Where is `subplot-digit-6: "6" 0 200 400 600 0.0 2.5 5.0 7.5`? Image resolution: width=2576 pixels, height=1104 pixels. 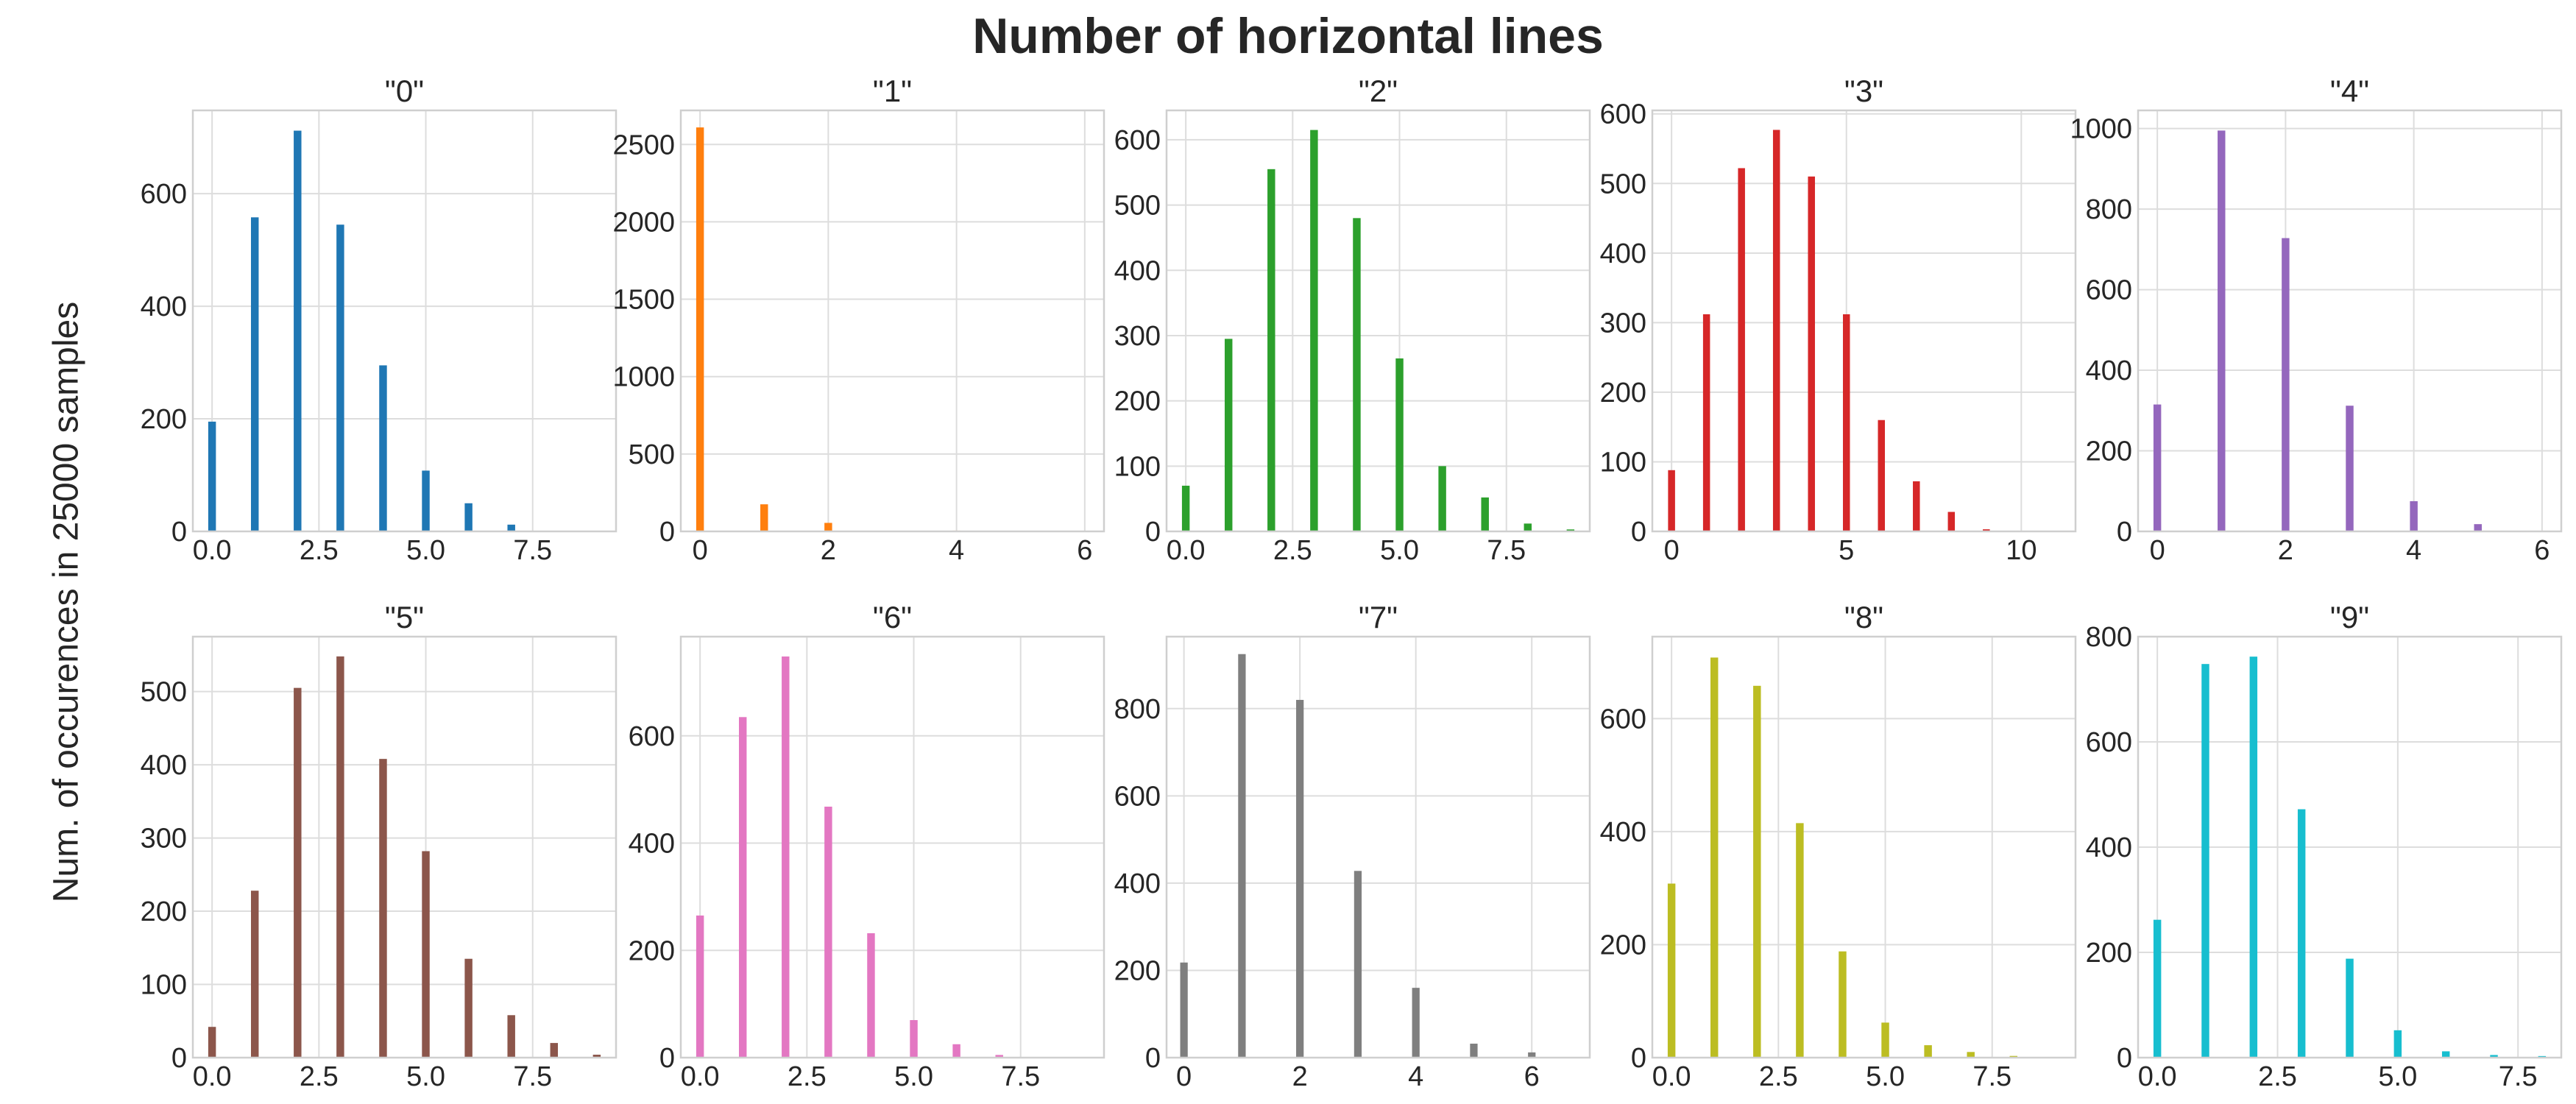 subplot-digit-6: "6" 0 200 400 600 0.0 2.5 5.0 7.5 is located at coordinates (867, 846).